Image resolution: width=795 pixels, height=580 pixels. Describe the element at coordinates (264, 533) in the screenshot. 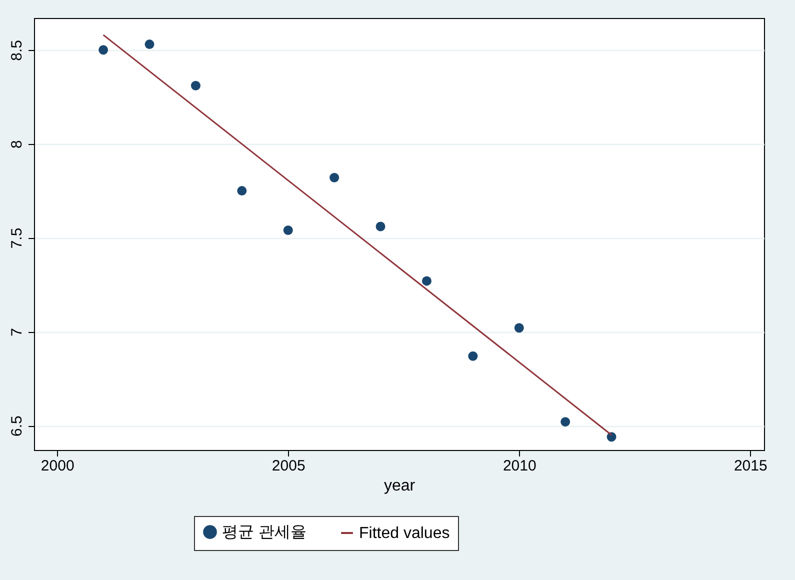

I see `legend-label: 평균 관세율` at that location.